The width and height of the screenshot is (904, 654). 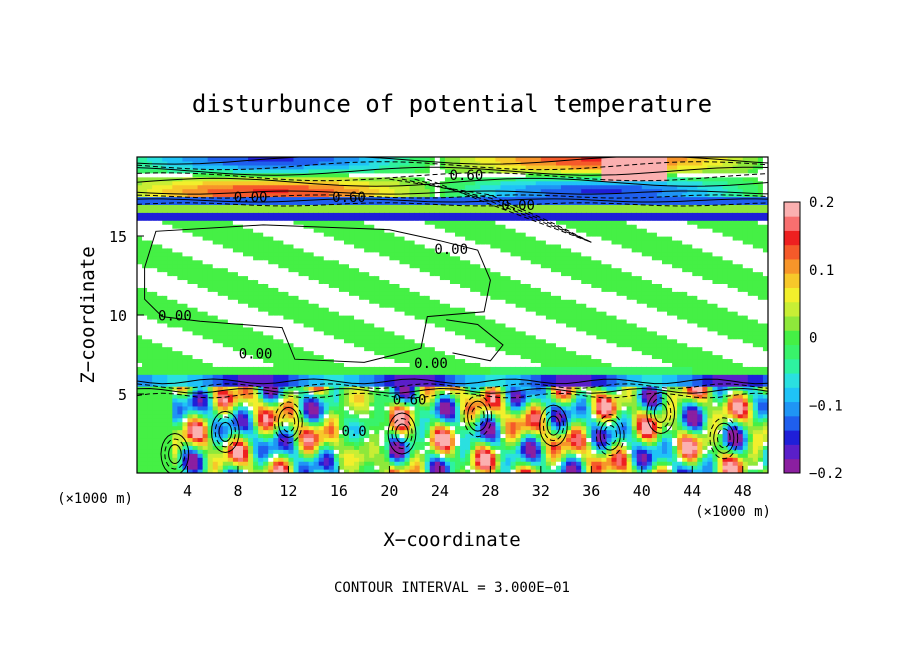 What do you see at coordinates (490, 491) in the screenshot?
I see `x-tick-label: 28` at bounding box center [490, 491].